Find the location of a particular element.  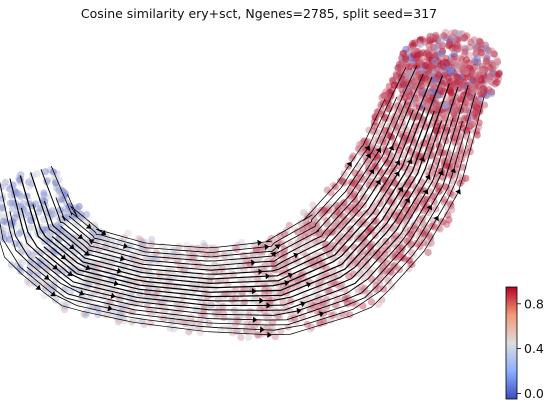

colorbar-tick-label: 0.0 is located at coordinates (534, 393).